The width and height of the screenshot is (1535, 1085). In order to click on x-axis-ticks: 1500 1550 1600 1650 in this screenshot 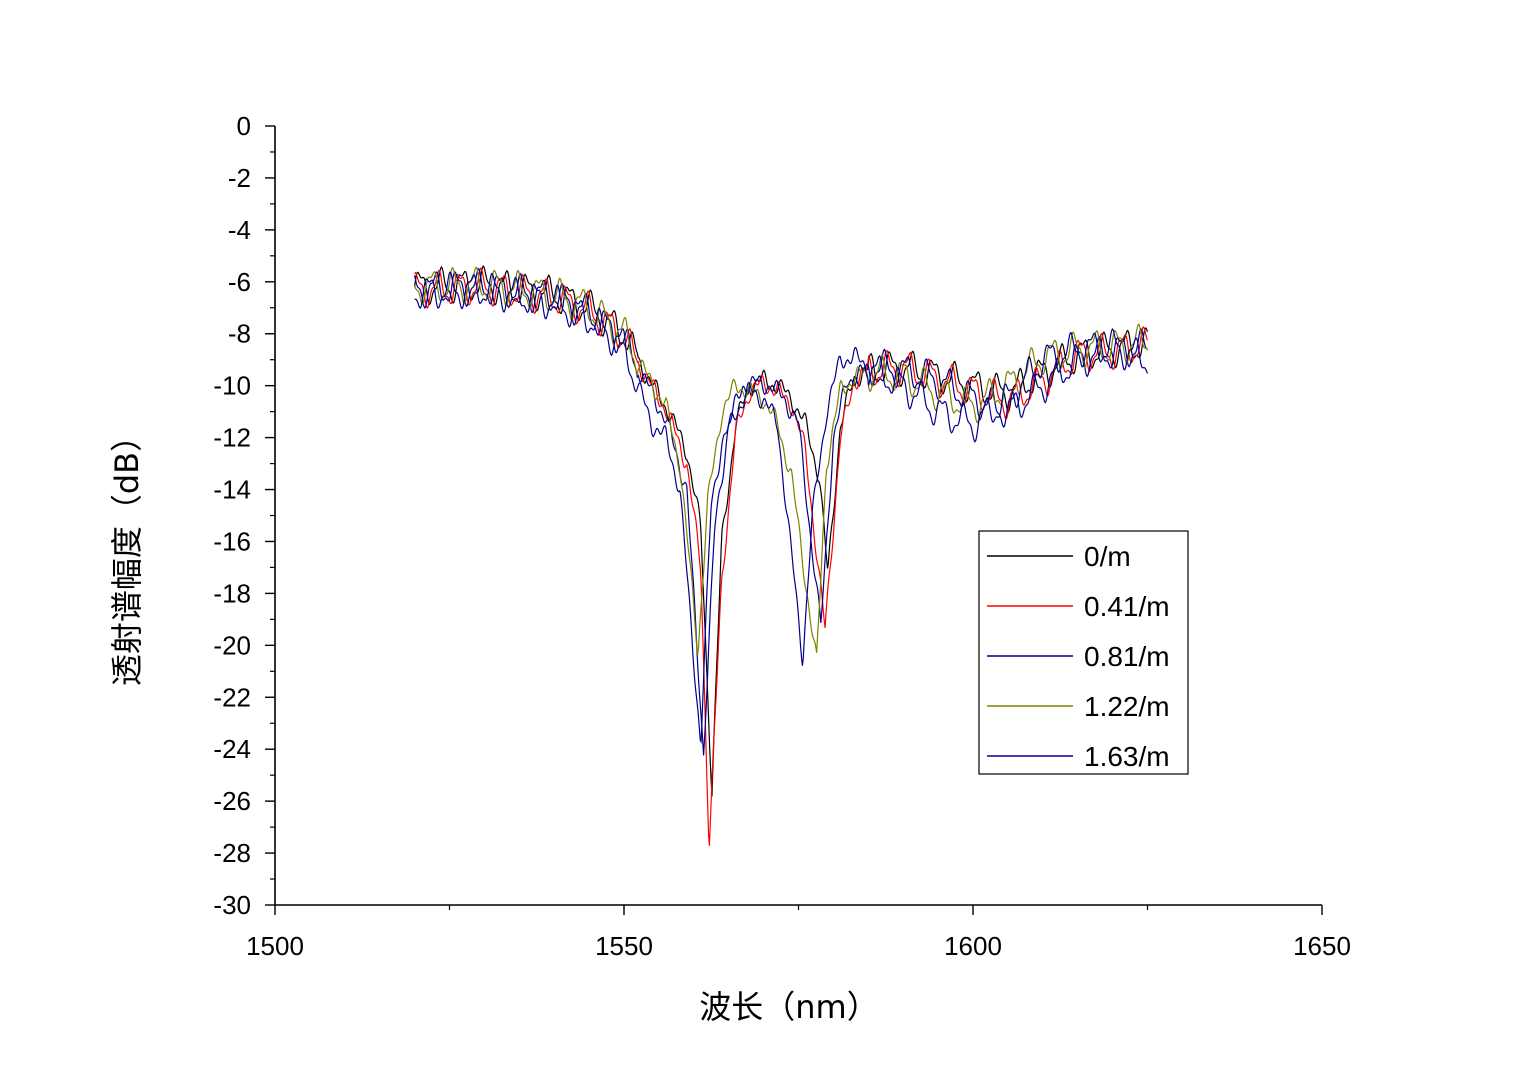, I will do `click(798, 933)`.